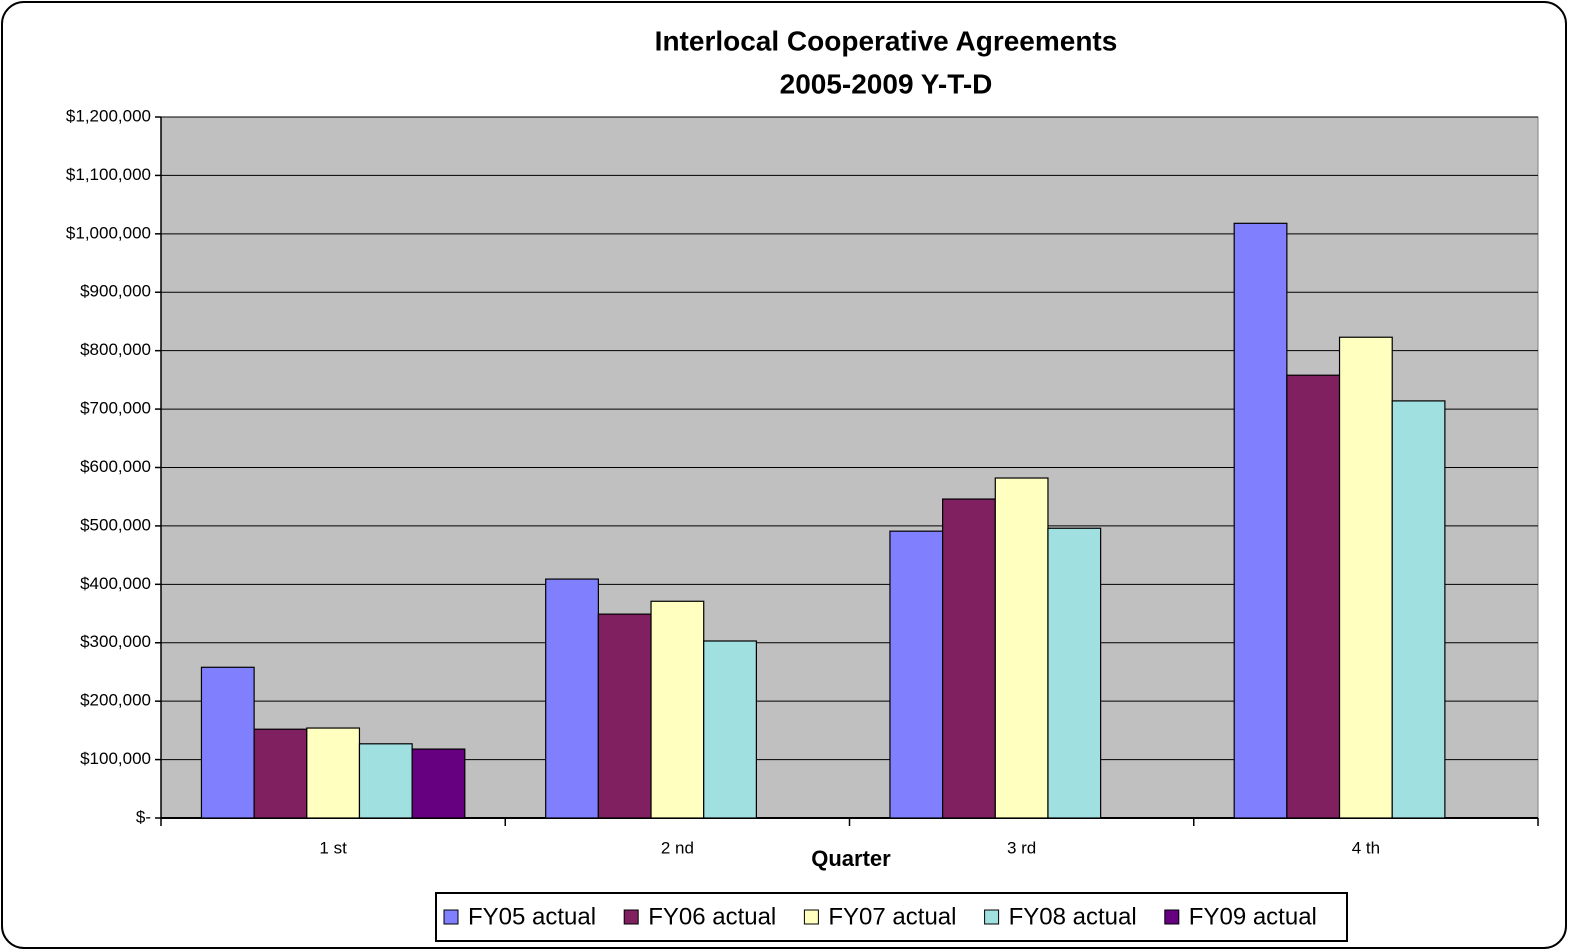 This screenshot has height=952, width=1573. I want to click on legend-label: FY06 actual, so click(712, 916).